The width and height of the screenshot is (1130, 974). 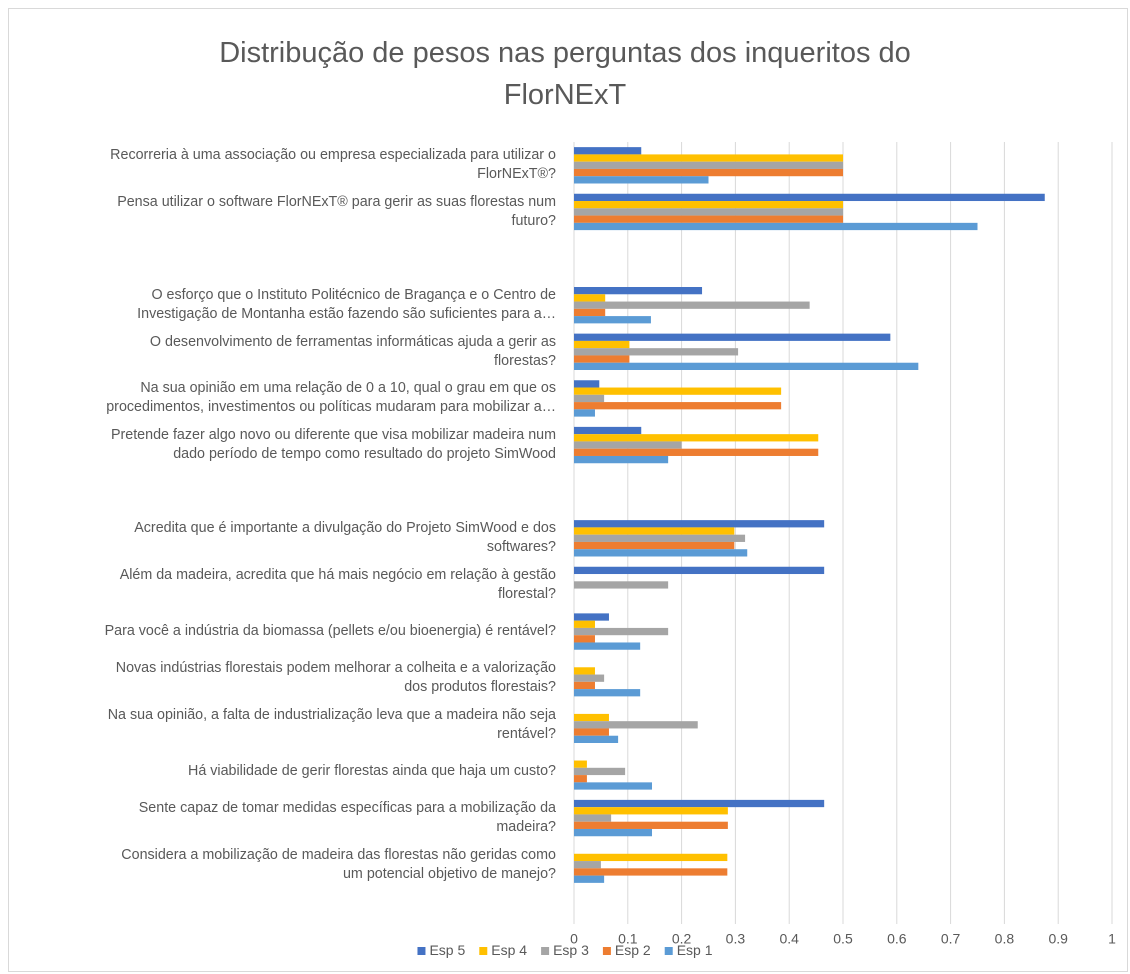 What do you see at coordinates (1005, 939) in the screenshot?
I see `x-tick-label: 0.8` at bounding box center [1005, 939].